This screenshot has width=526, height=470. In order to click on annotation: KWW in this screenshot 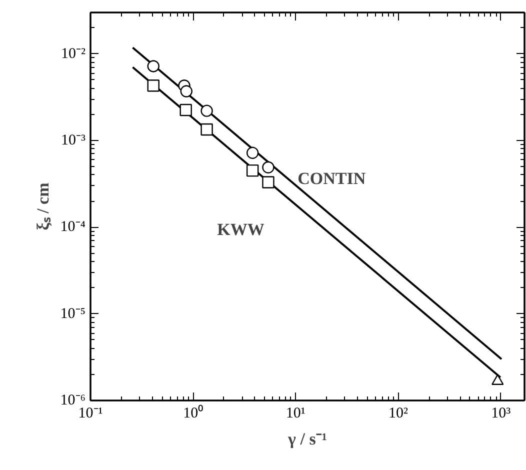, I will do `click(240, 230)`.